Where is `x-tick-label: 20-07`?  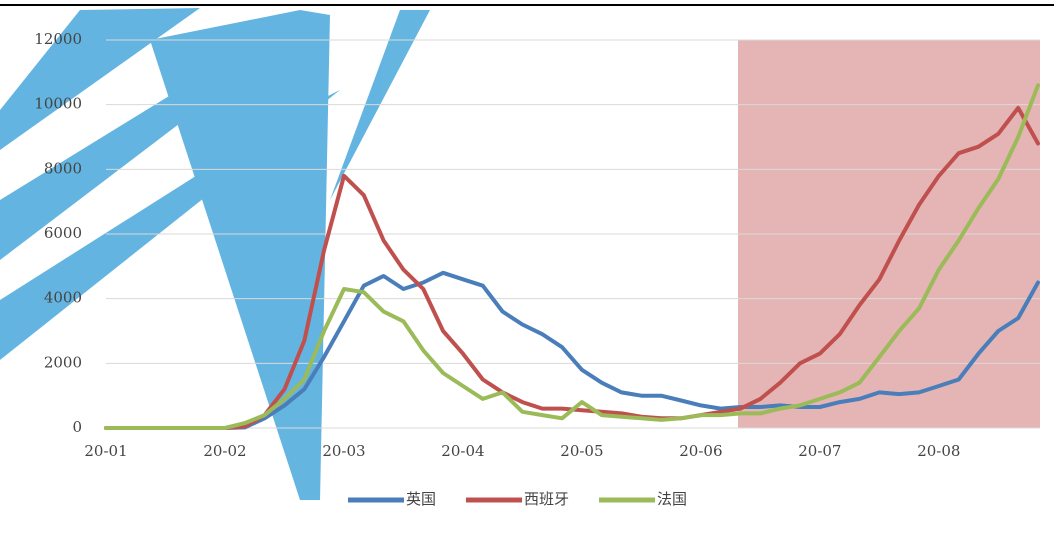 x-tick-label: 20-07 is located at coordinates (819, 451).